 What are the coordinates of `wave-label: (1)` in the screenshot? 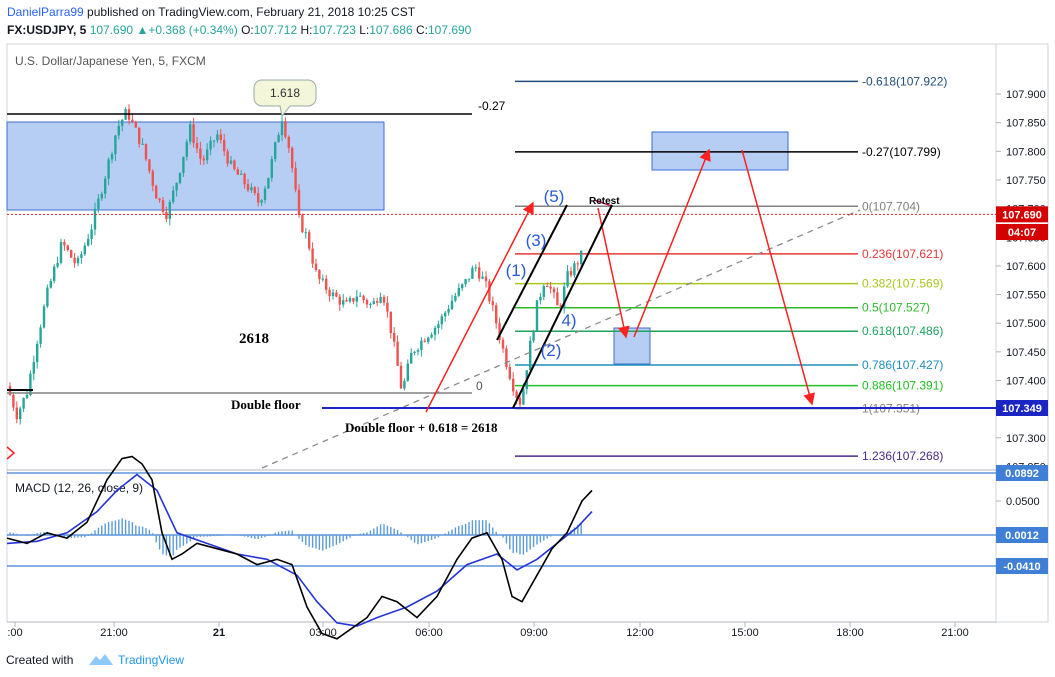 It's located at (516, 270).